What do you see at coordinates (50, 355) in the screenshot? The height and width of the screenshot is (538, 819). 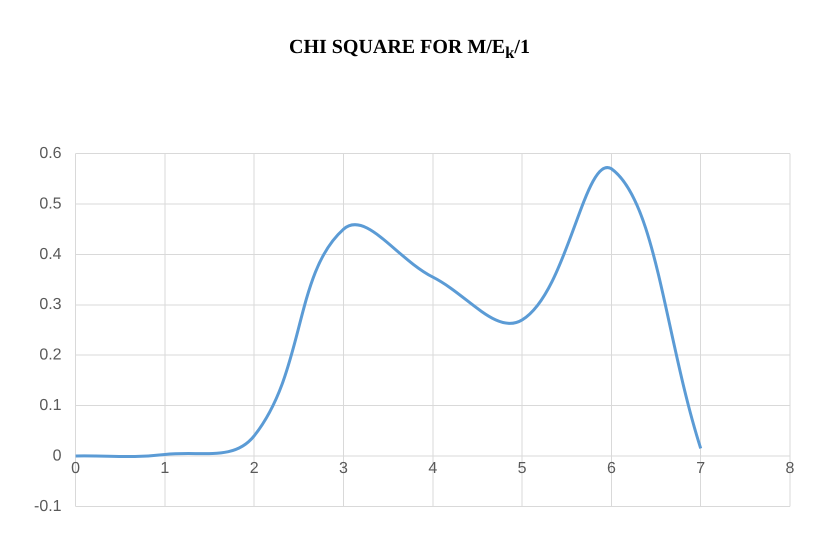 I see `y-tick-label: 0.2` at bounding box center [50, 355].